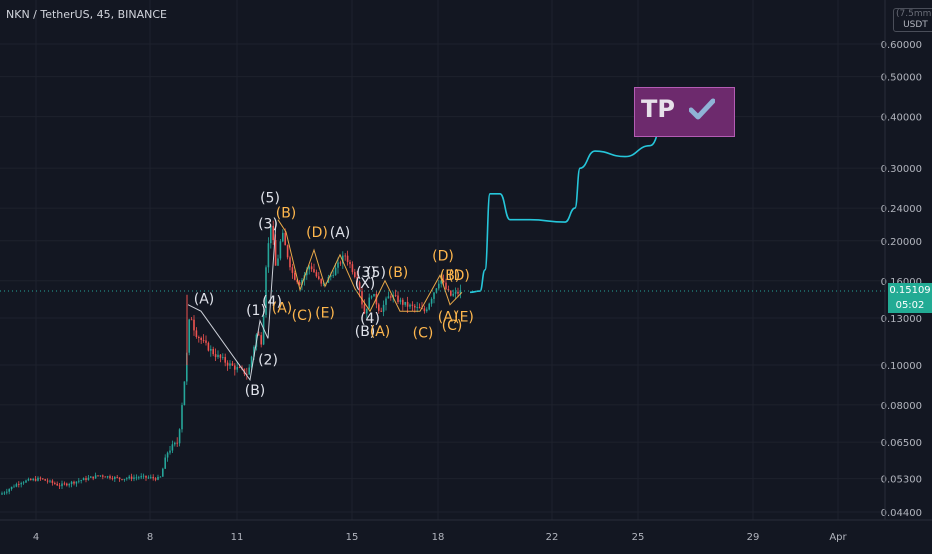  I want to click on x-tick-label: 8, so click(150, 537).